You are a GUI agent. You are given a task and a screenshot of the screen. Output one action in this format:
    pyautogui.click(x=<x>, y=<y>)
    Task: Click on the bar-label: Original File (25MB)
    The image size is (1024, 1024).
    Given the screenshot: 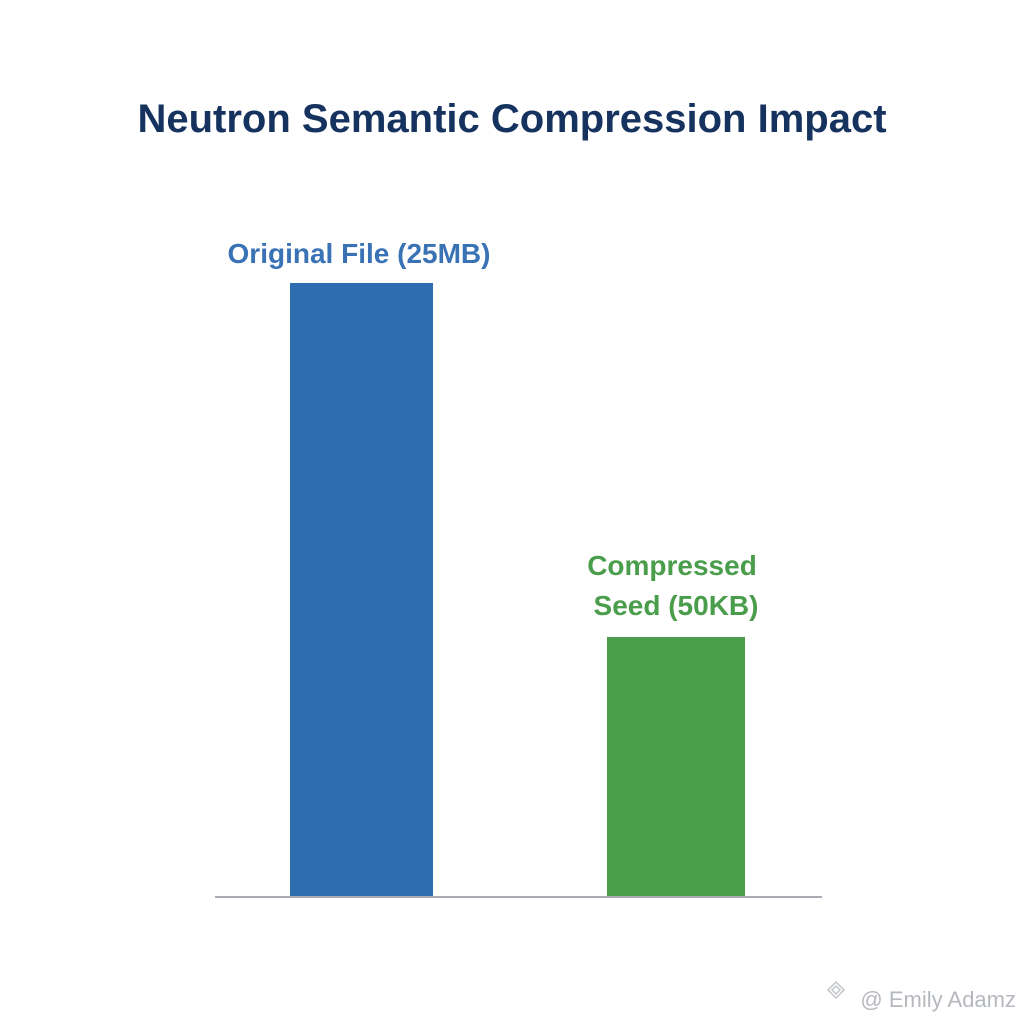 What is the action you would take?
    pyautogui.click(x=359, y=253)
    